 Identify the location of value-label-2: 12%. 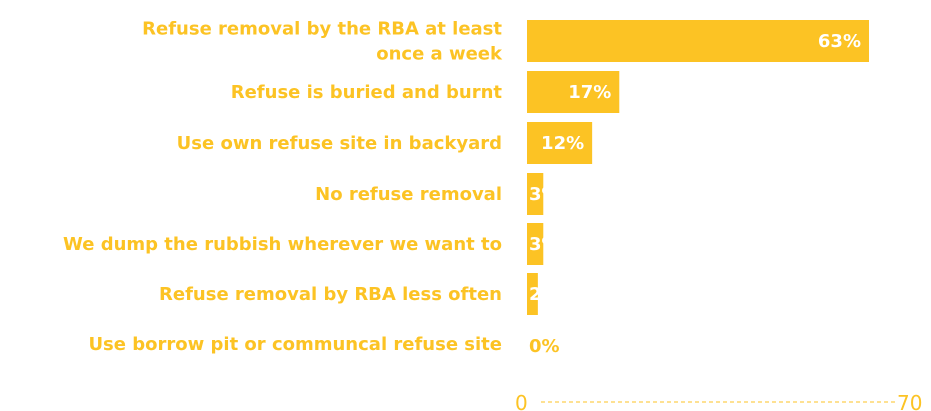
(562, 143).